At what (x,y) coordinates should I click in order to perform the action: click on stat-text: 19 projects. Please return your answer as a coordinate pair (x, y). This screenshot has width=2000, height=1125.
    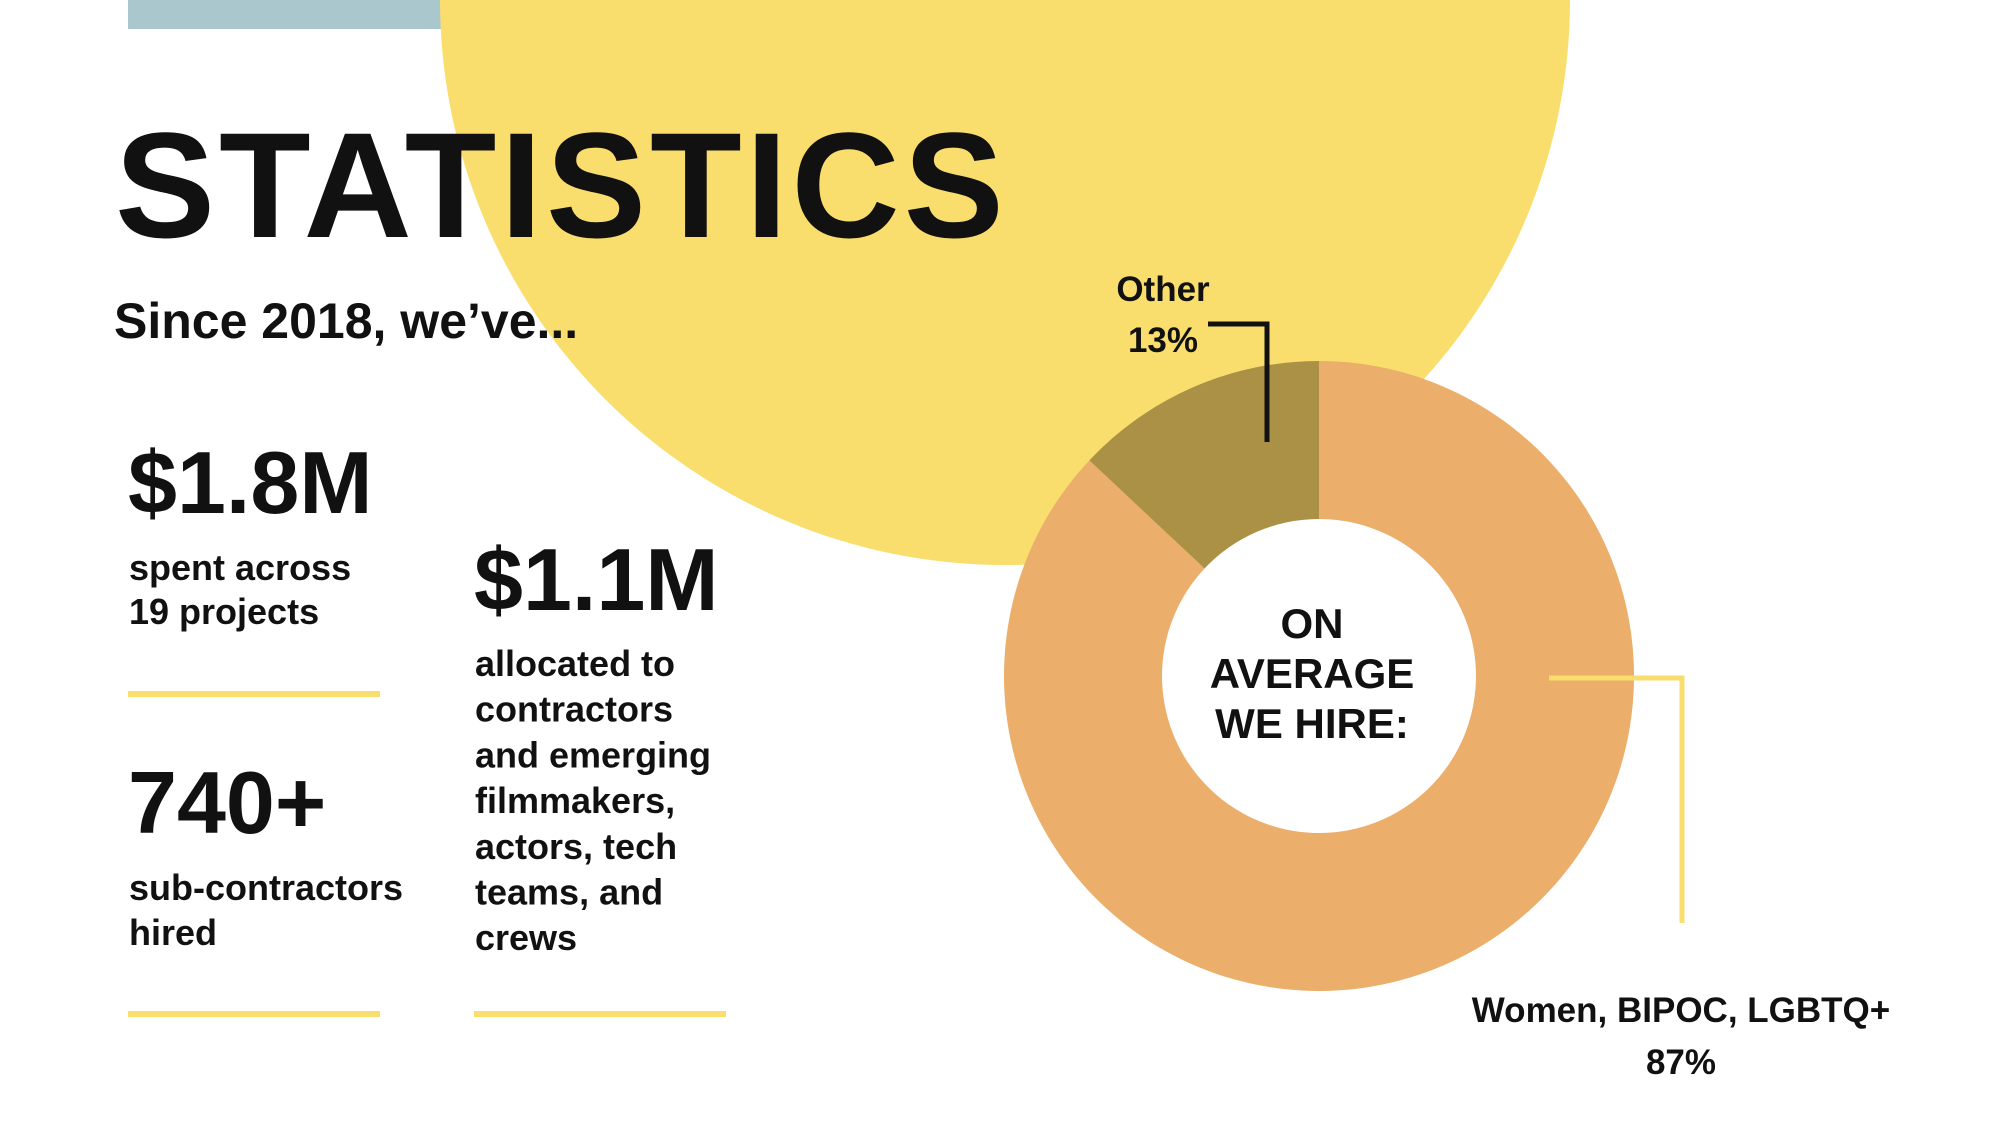
    Looking at the image, I should click on (224, 611).